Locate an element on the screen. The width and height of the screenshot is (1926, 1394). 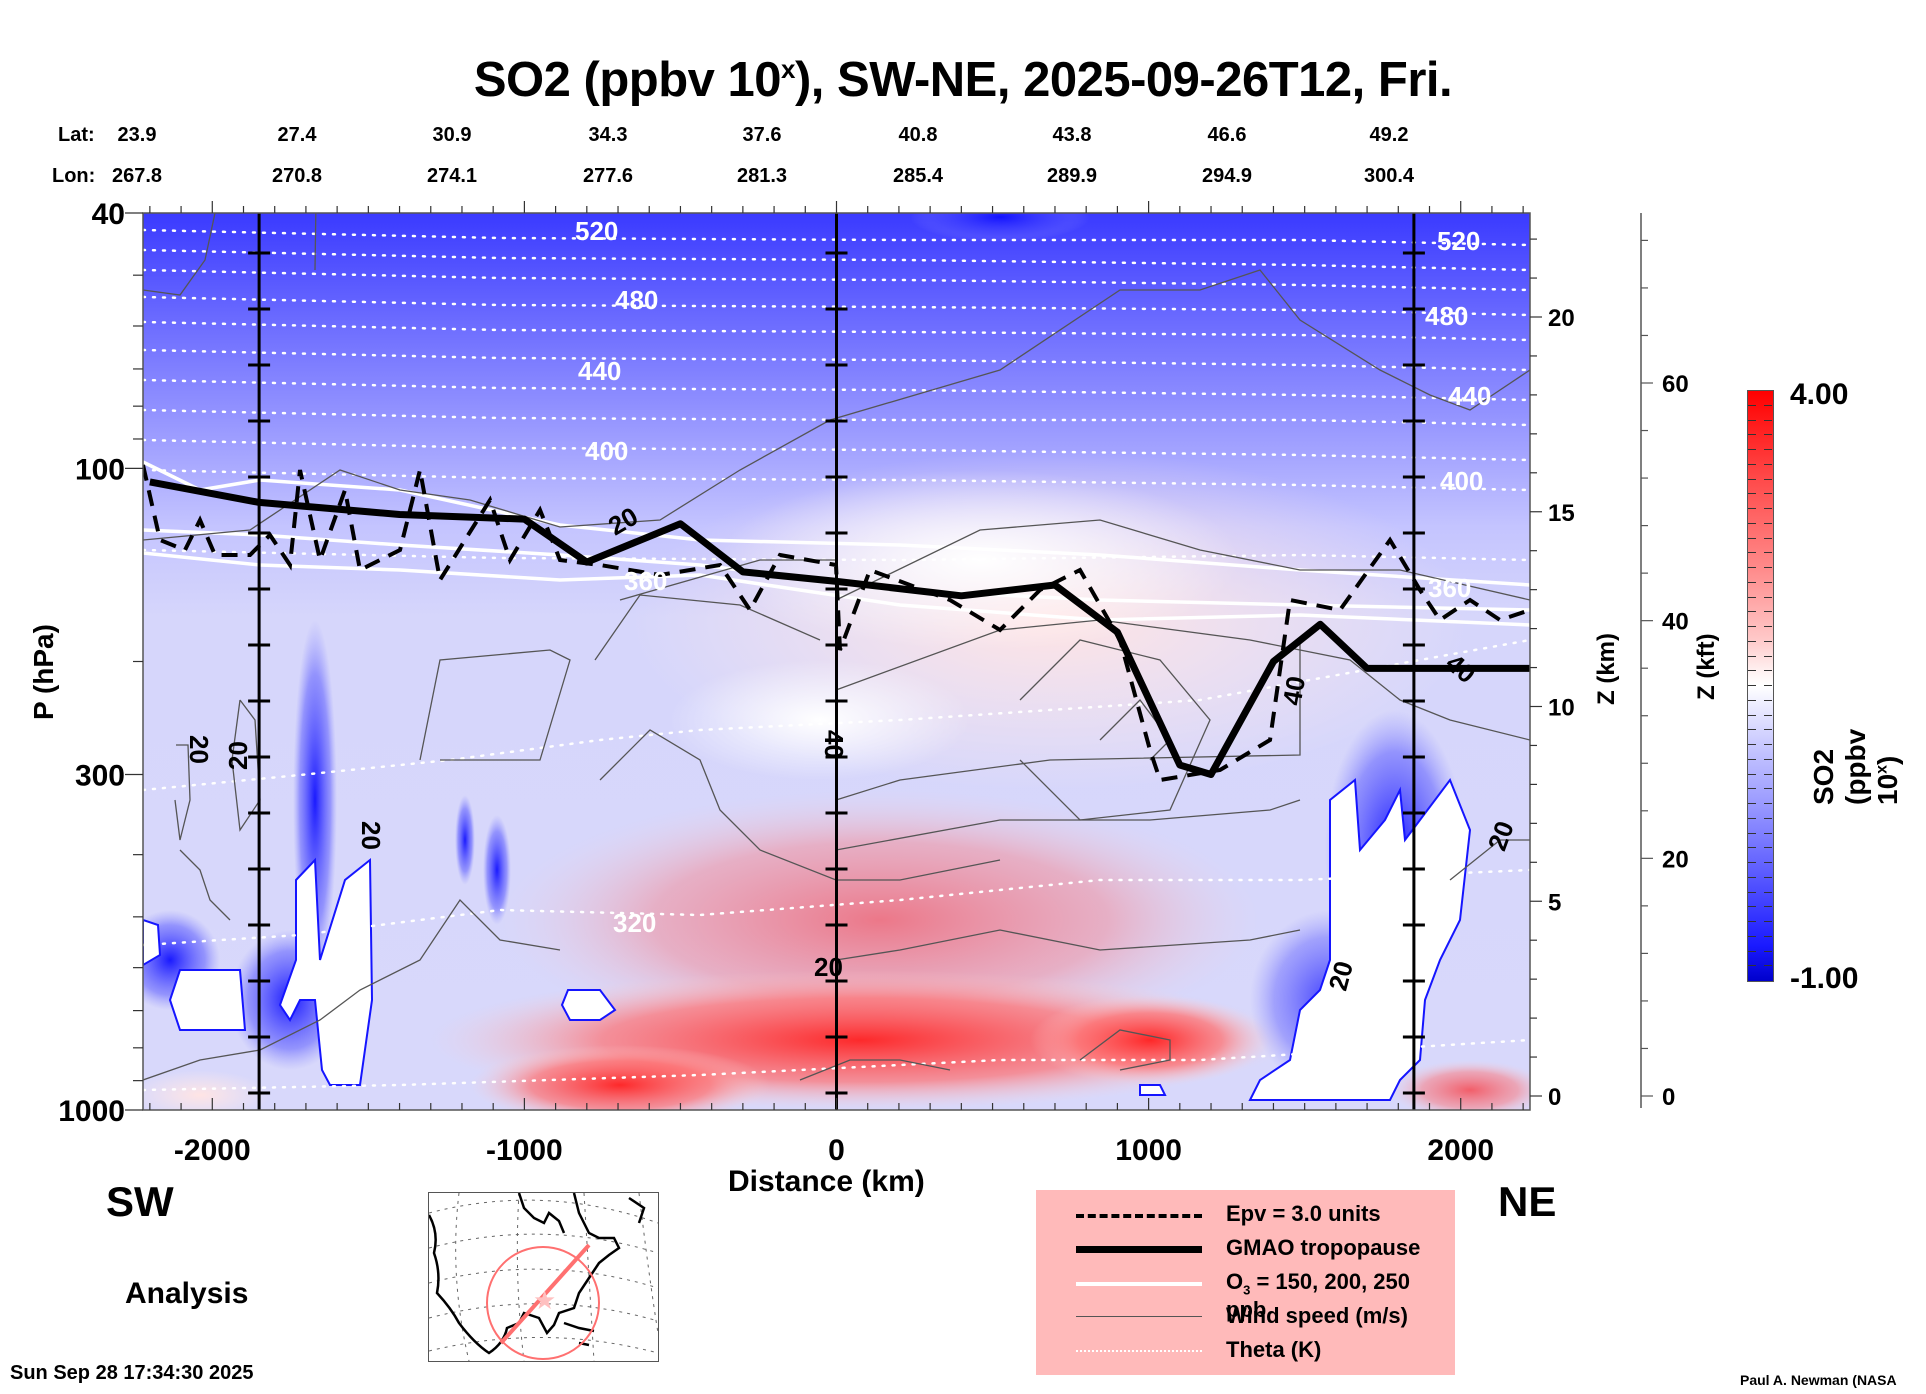
lat-value: 37.6 is located at coordinates (762, 135).